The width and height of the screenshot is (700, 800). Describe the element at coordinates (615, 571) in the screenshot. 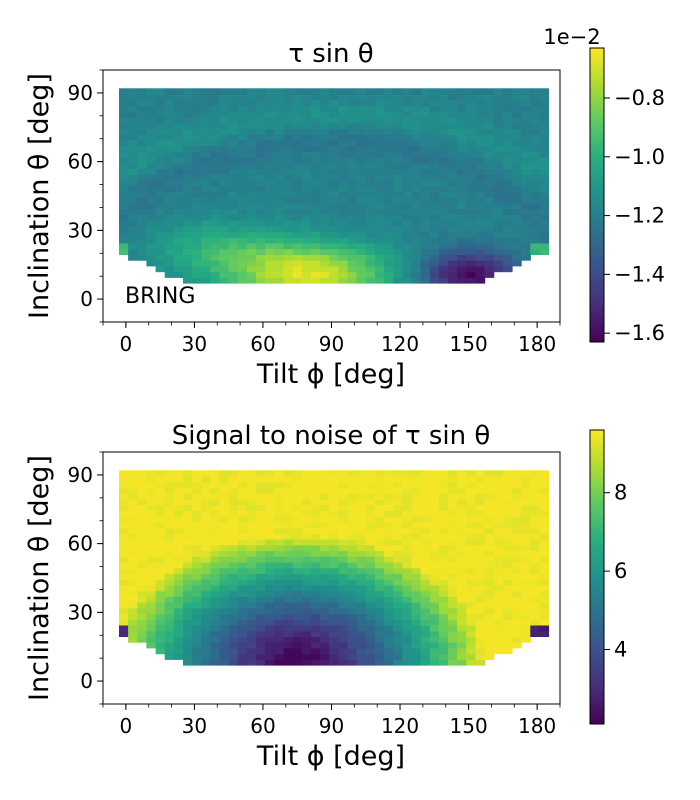

I see `colorbar-ticks: 864` at that location.